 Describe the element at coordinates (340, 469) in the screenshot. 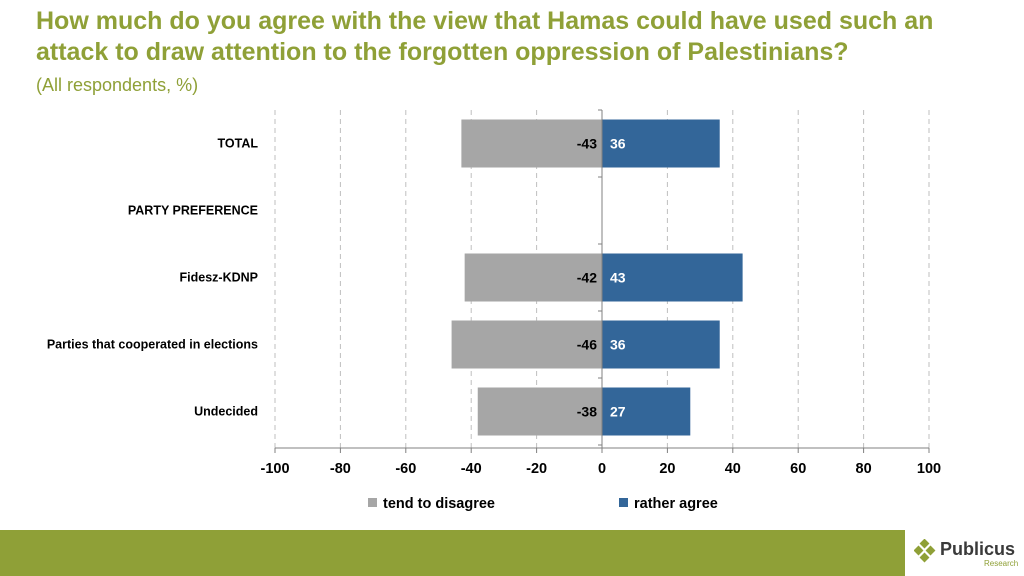

I see `x-tick-label: -80` at that location.